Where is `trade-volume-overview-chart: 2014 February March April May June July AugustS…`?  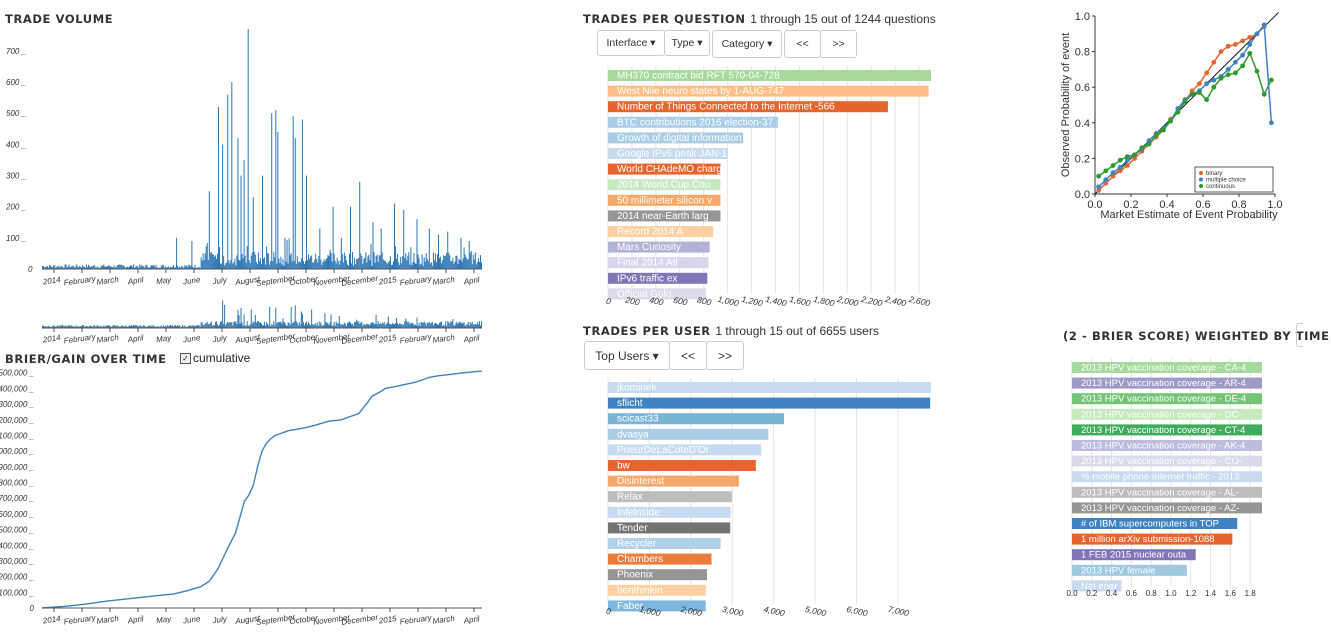
trade-volume-overview-chart: 2014 February March April May June July AugustS… is located at coordinates (245, 321).